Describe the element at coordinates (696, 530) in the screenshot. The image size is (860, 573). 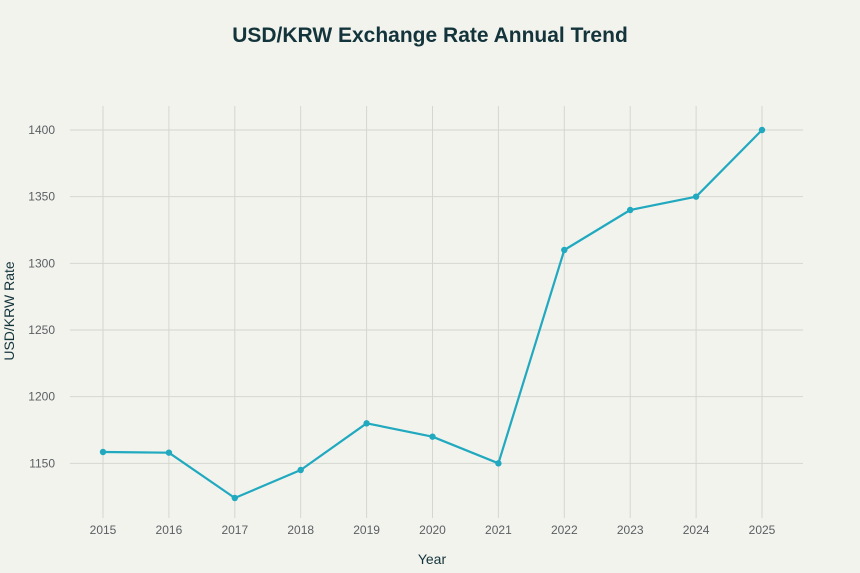
I see `x-tick-label: 2024` at that location.